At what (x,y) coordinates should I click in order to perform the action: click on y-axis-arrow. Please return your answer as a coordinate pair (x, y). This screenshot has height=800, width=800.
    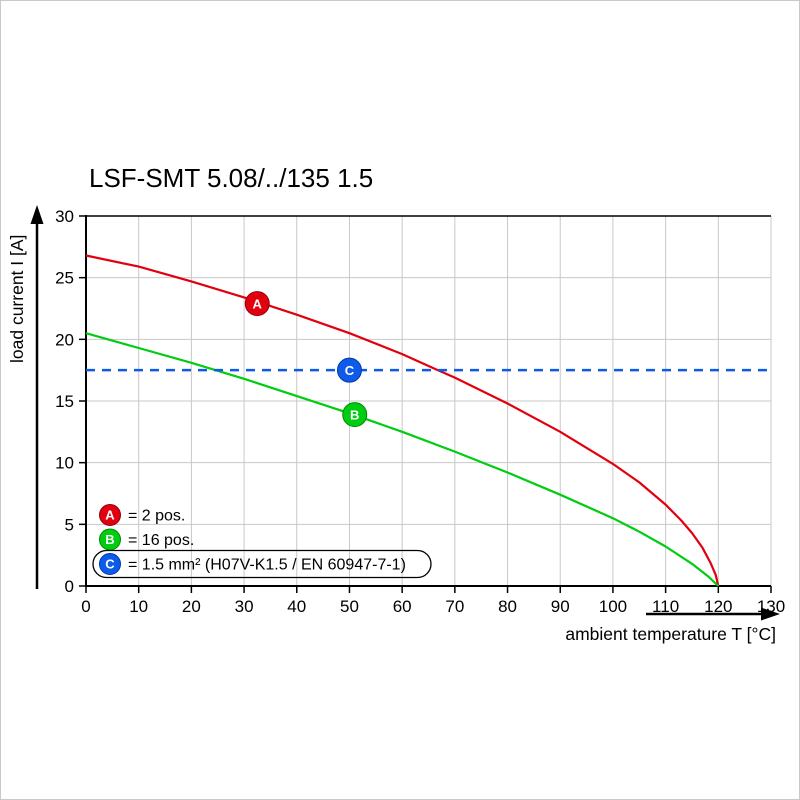
    Looking at the image, I should click on (37, 397).